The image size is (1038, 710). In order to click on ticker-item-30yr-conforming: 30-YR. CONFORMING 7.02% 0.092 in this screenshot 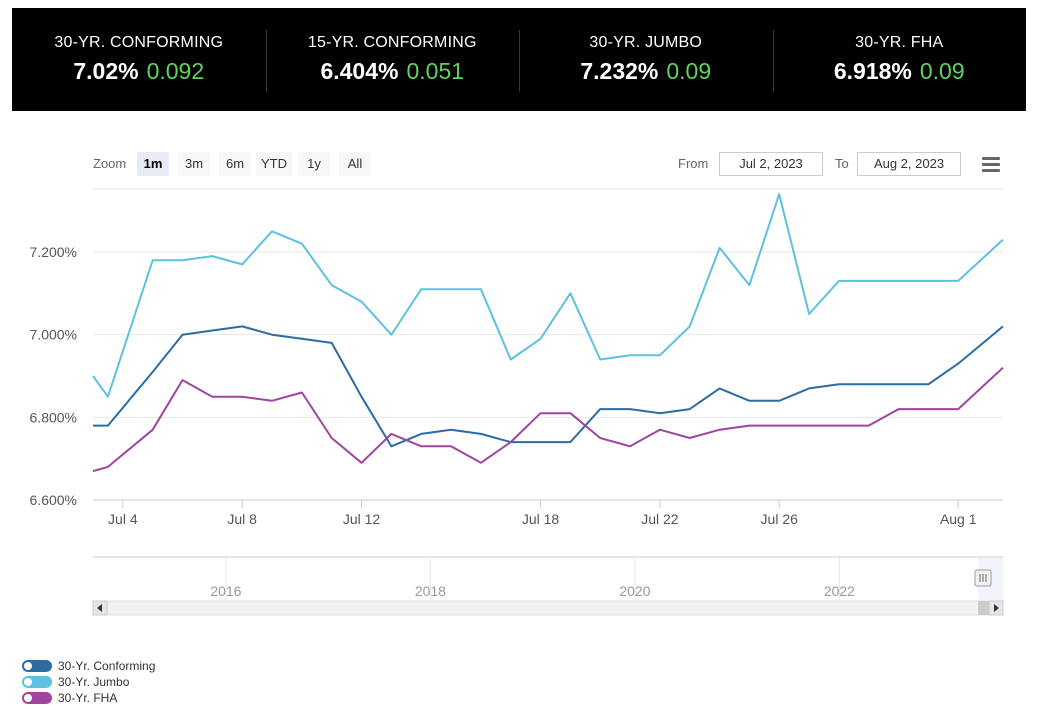, I will do `click(139, 59)`.